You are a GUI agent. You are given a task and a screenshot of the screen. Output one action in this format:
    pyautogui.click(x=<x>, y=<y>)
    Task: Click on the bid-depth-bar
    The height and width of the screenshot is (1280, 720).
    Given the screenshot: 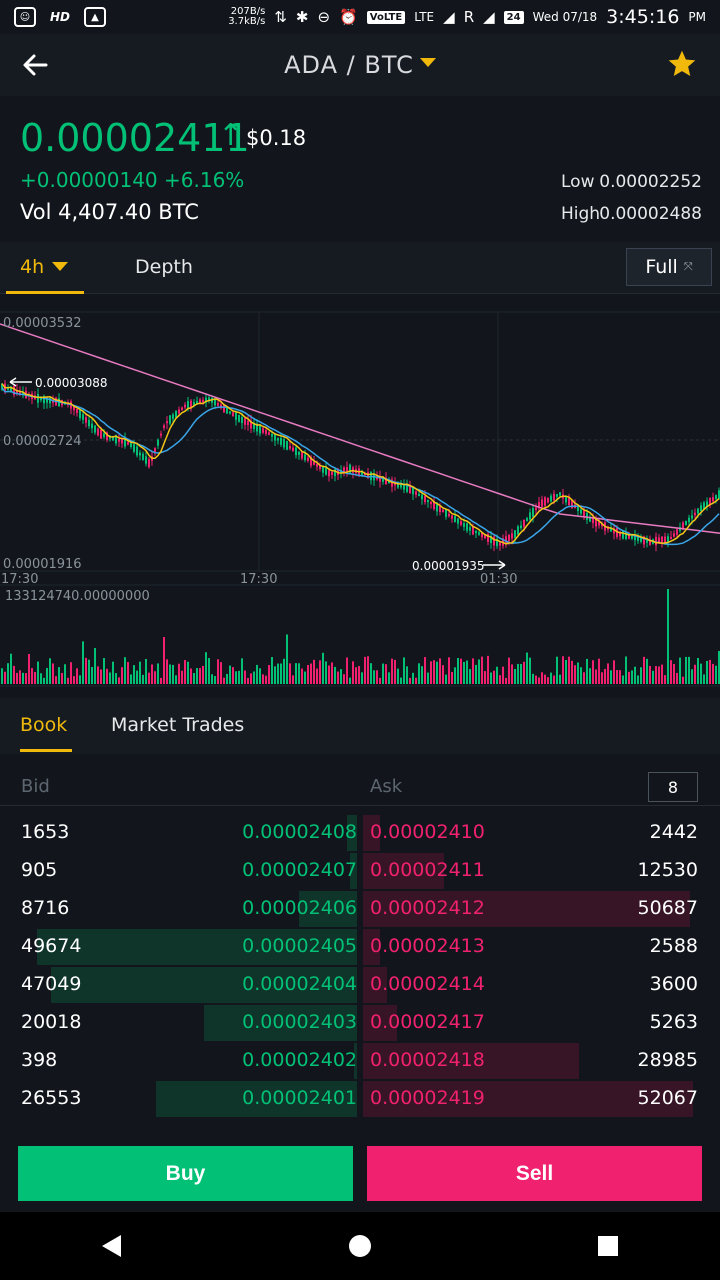 What is the action you would take?
    pyautogui.click(x=328, y=909)
    